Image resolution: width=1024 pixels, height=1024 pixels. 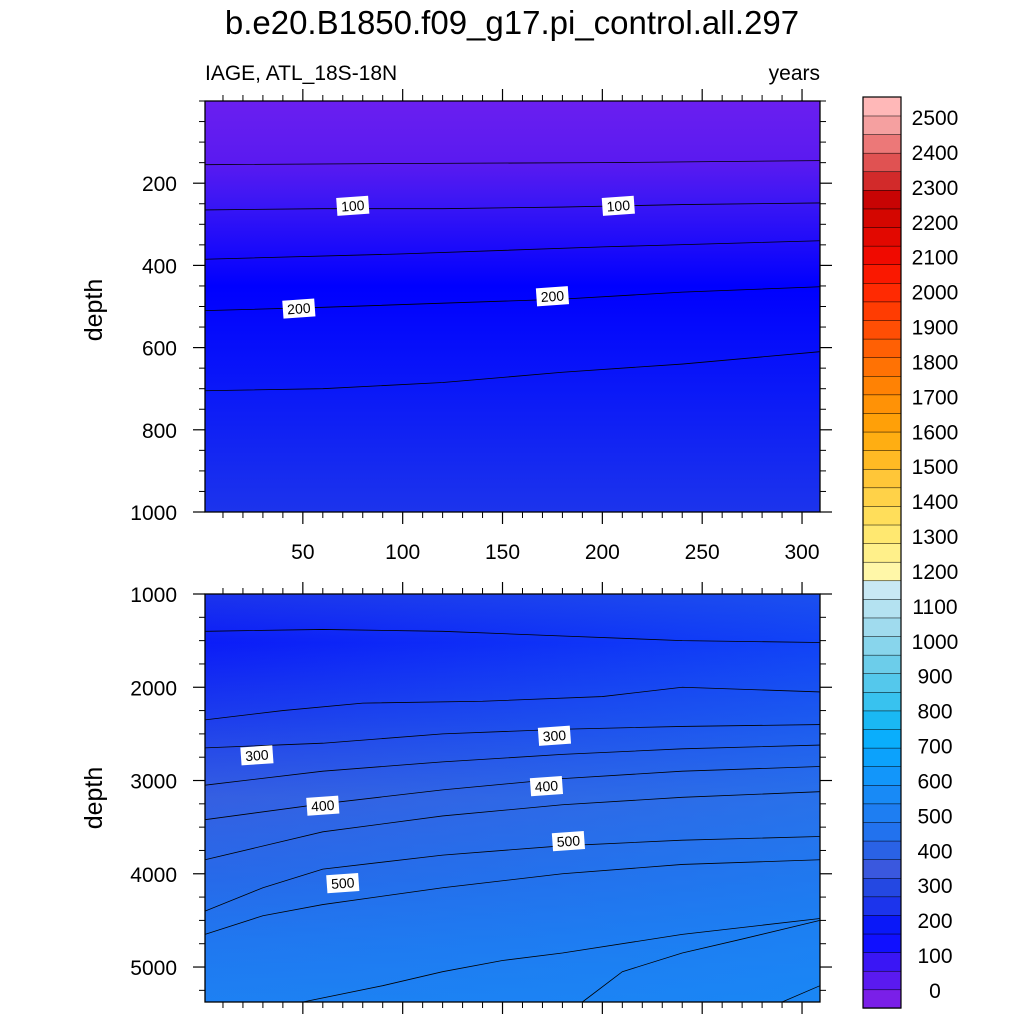 I want to click on chart-title: b.e20.B1850.f09_g17.pi_control.all.297, so click(x=512, y=22).